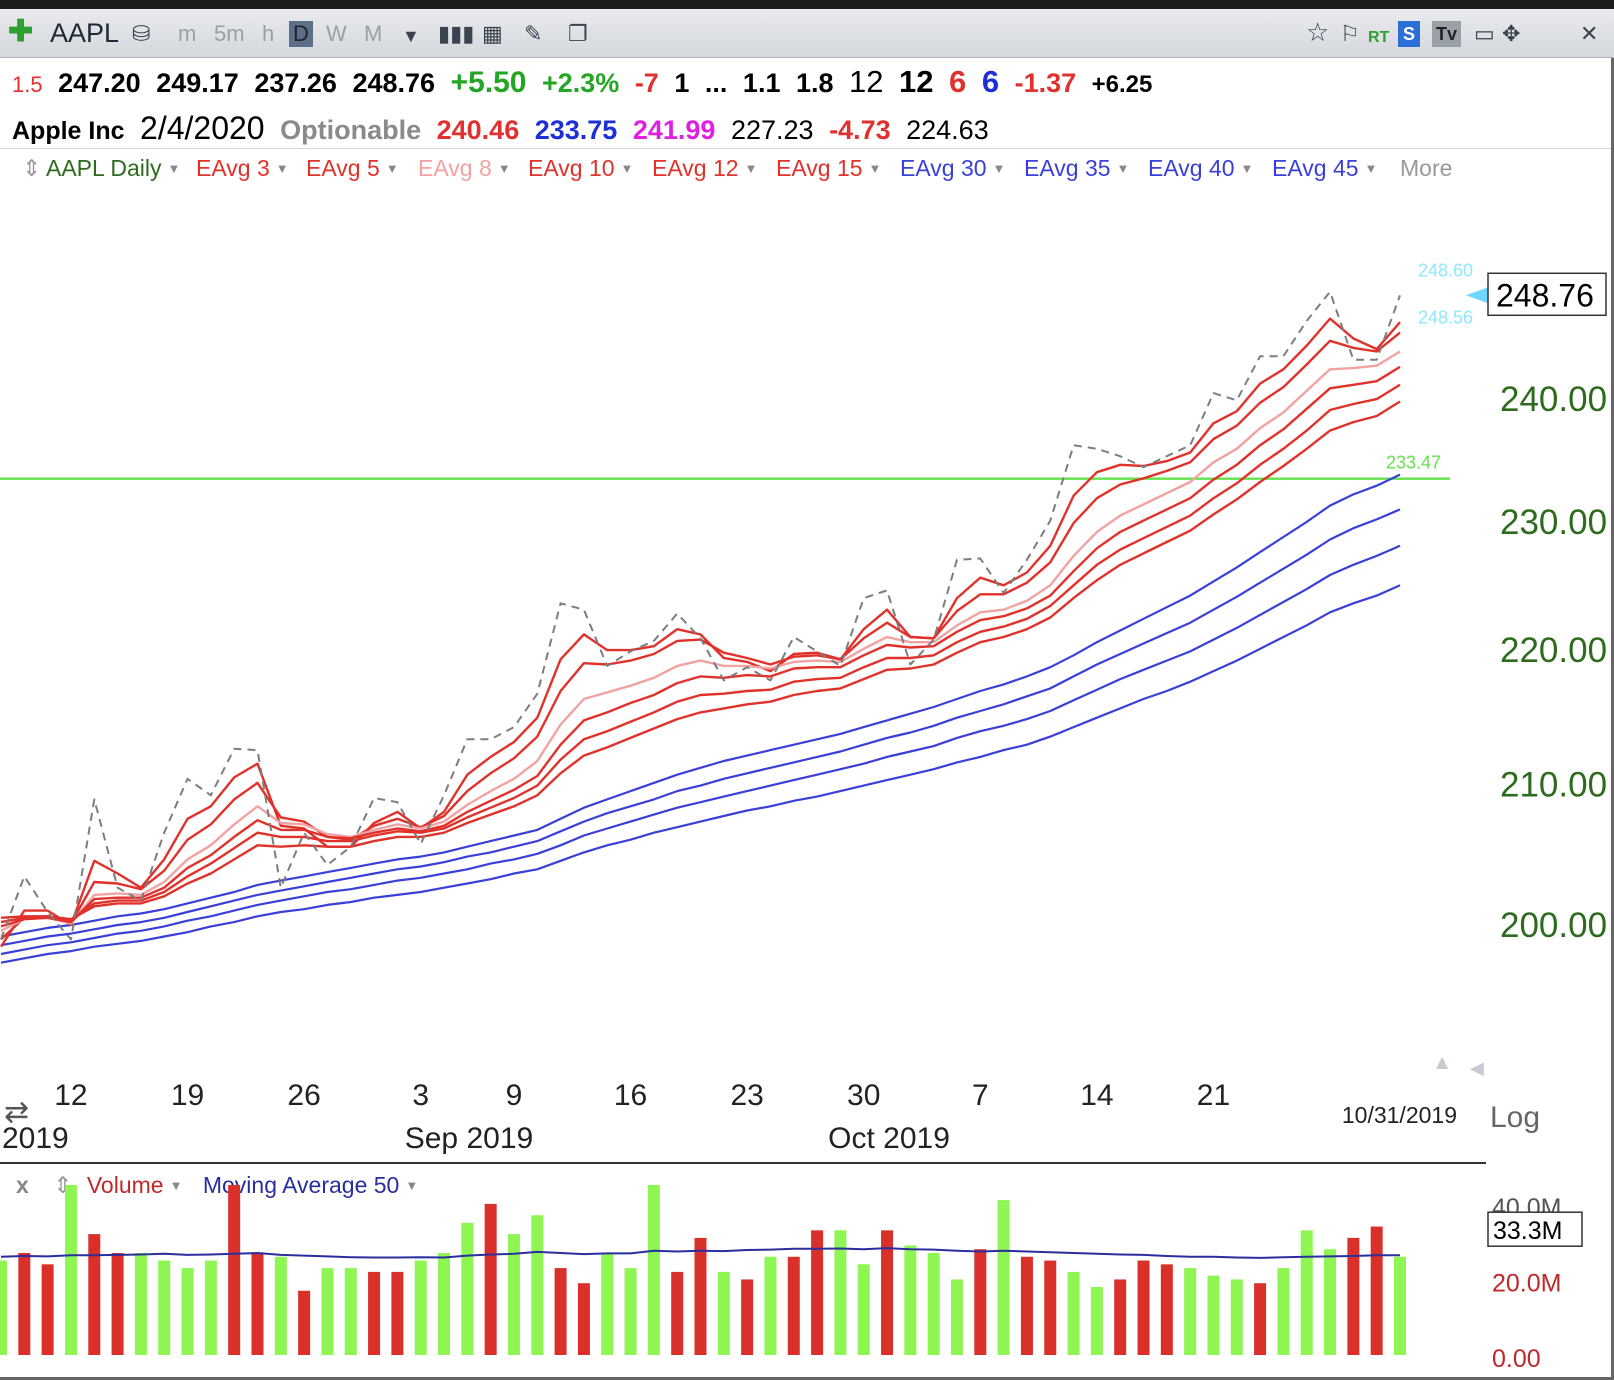 Image resolution: width=1614 pixels, height=1380 pixels. What do you see at coordinates (1213, 1095) in the screenshot?
I see `x-tick-label: 21` at bounding box center [1213, 1095].